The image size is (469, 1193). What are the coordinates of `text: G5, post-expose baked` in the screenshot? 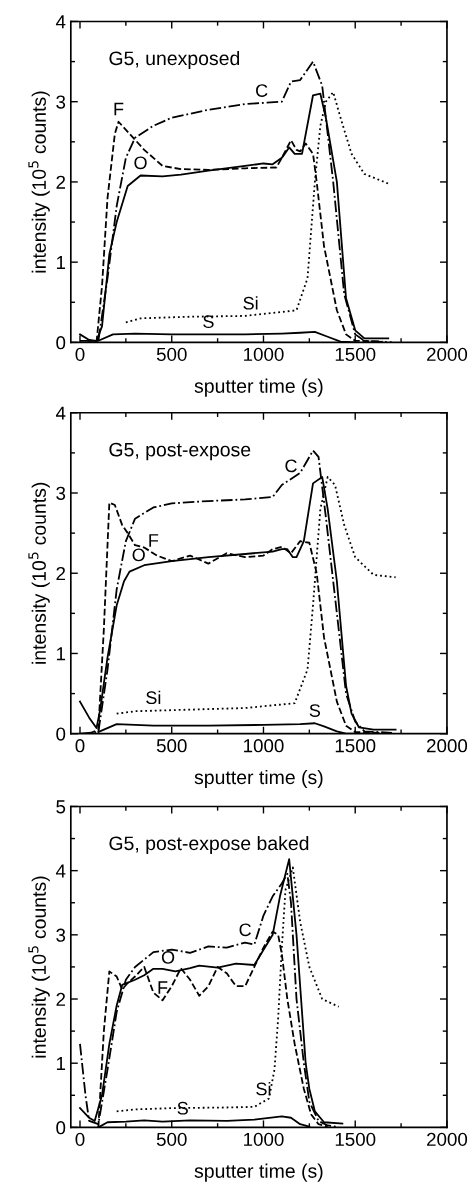 It's located at (209, 845).